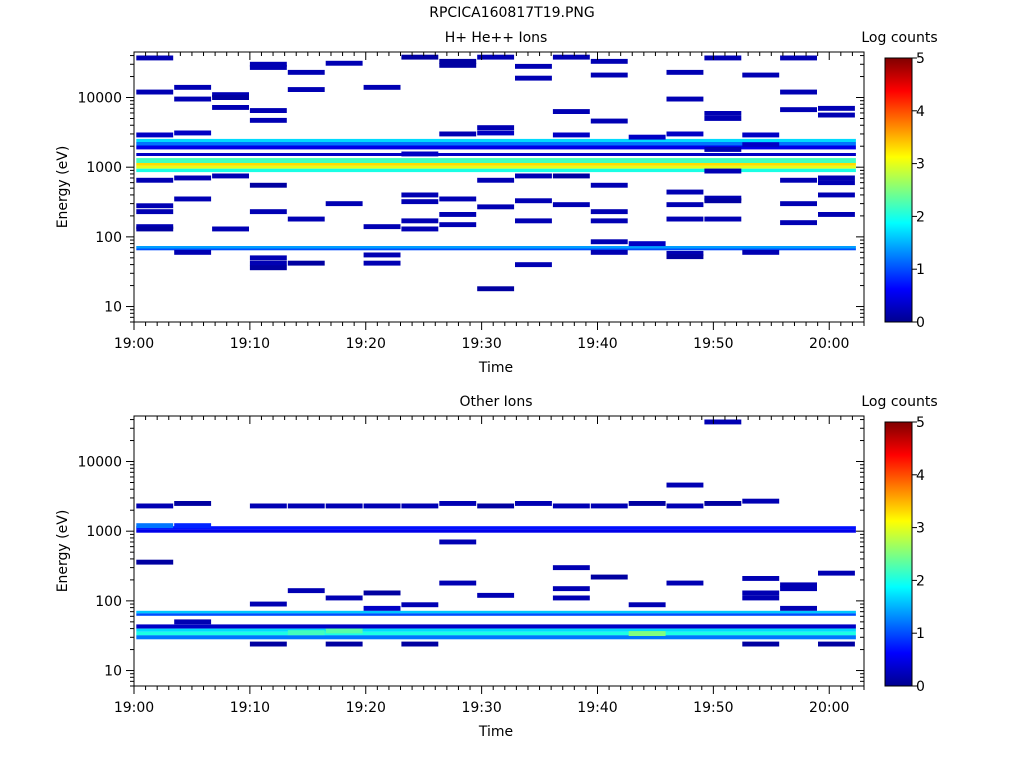 Image resolution: width=1024 pixels, height=768 pixels. What do you see at coordinates (512, 13) in the screenshot?
I see `page-title: RPCICA160817T19.PNG` at bounding box center [512, 13].